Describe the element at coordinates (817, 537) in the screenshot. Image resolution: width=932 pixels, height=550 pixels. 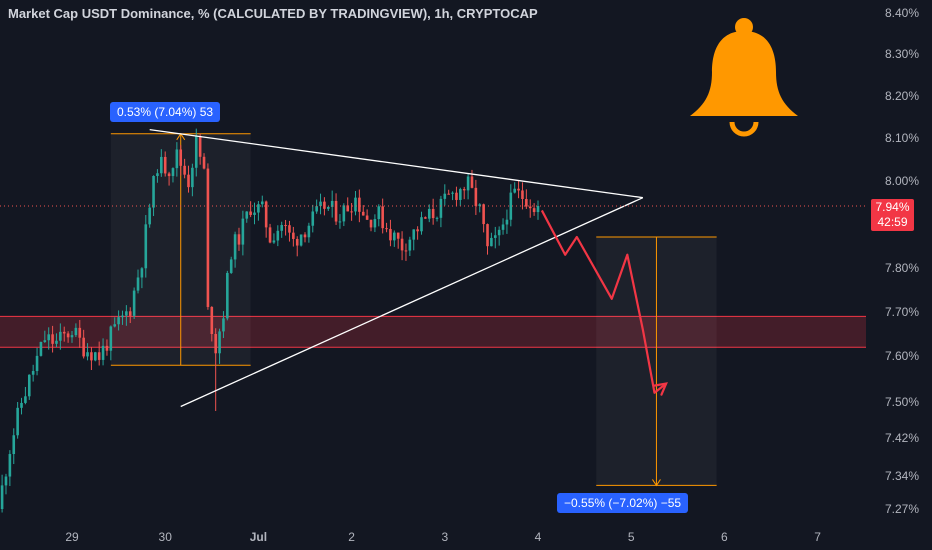
I see `x-tick-label: 7` at that location.